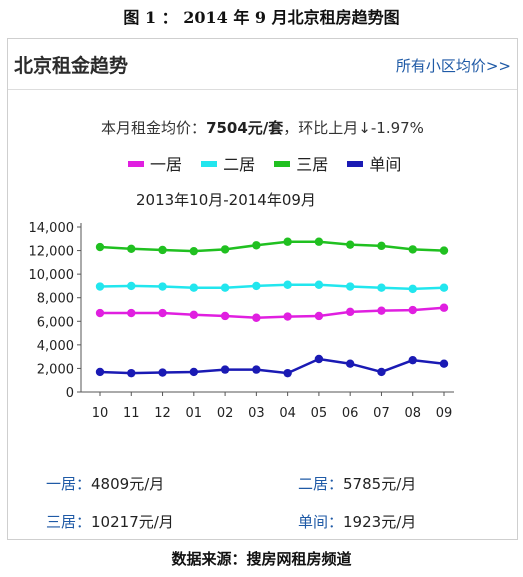 This screenshot has height=577, width=523. What do you see at coordinates (381, 413) in the screenshot?
I see `x-tick-label: 07` at bounding box center [381, 413].